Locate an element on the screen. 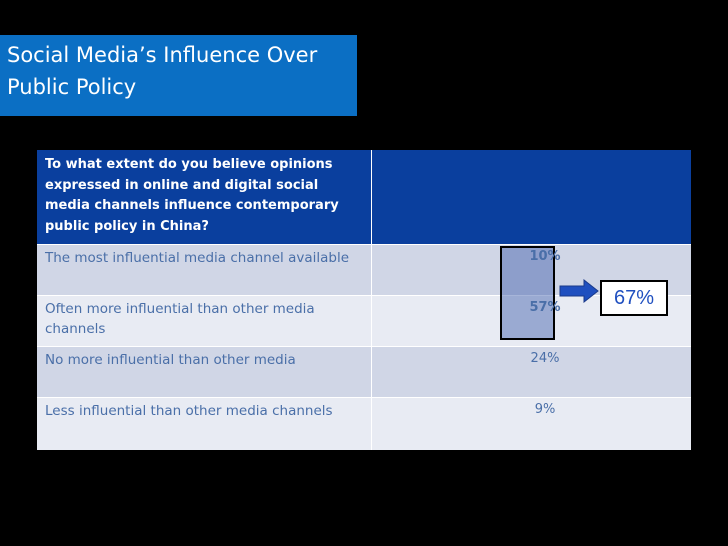  table-row: No more influential than other media 24% is located at coordinates (364, 372).